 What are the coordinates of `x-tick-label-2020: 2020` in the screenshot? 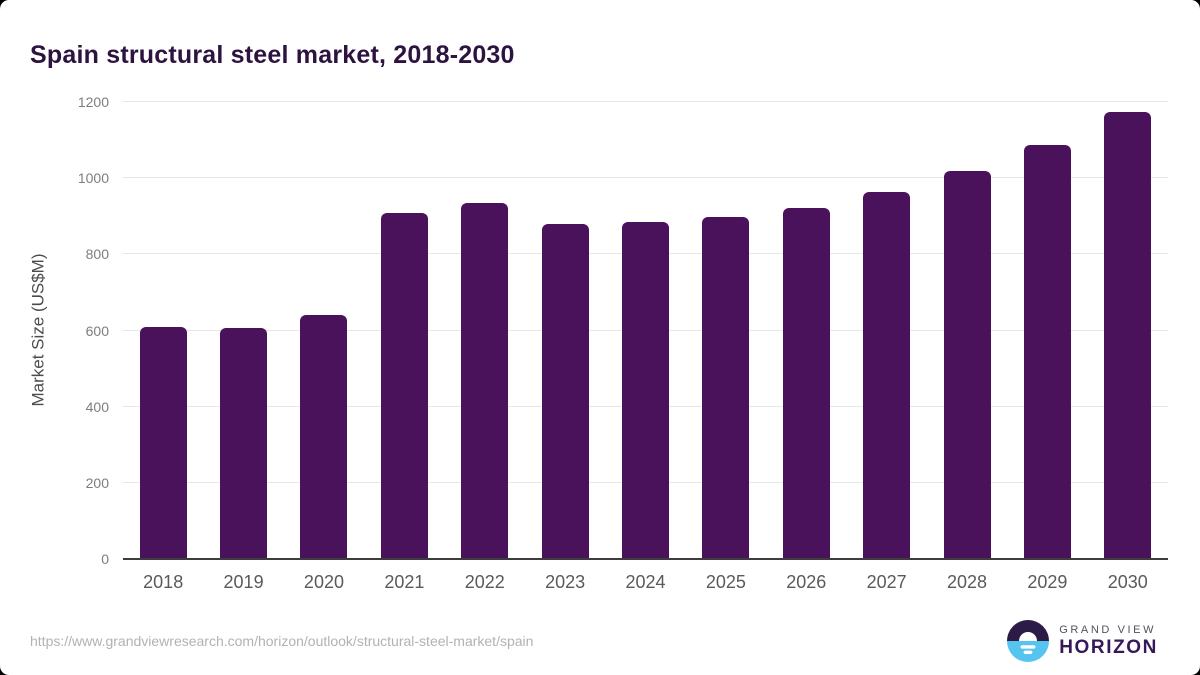 It's located at (323, 582).